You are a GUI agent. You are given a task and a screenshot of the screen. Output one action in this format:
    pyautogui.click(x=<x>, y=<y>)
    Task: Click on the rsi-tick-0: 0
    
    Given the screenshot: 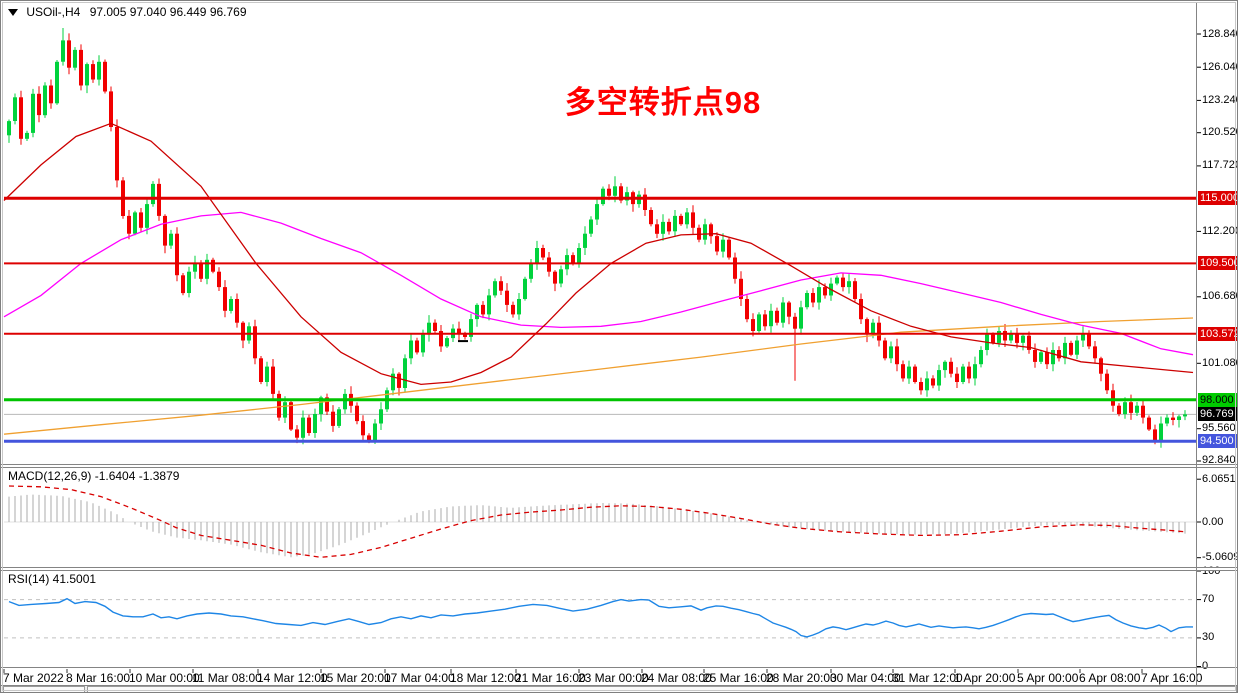 What is the action you would take?
    pyautogui.click(x=1205, y=666)
    